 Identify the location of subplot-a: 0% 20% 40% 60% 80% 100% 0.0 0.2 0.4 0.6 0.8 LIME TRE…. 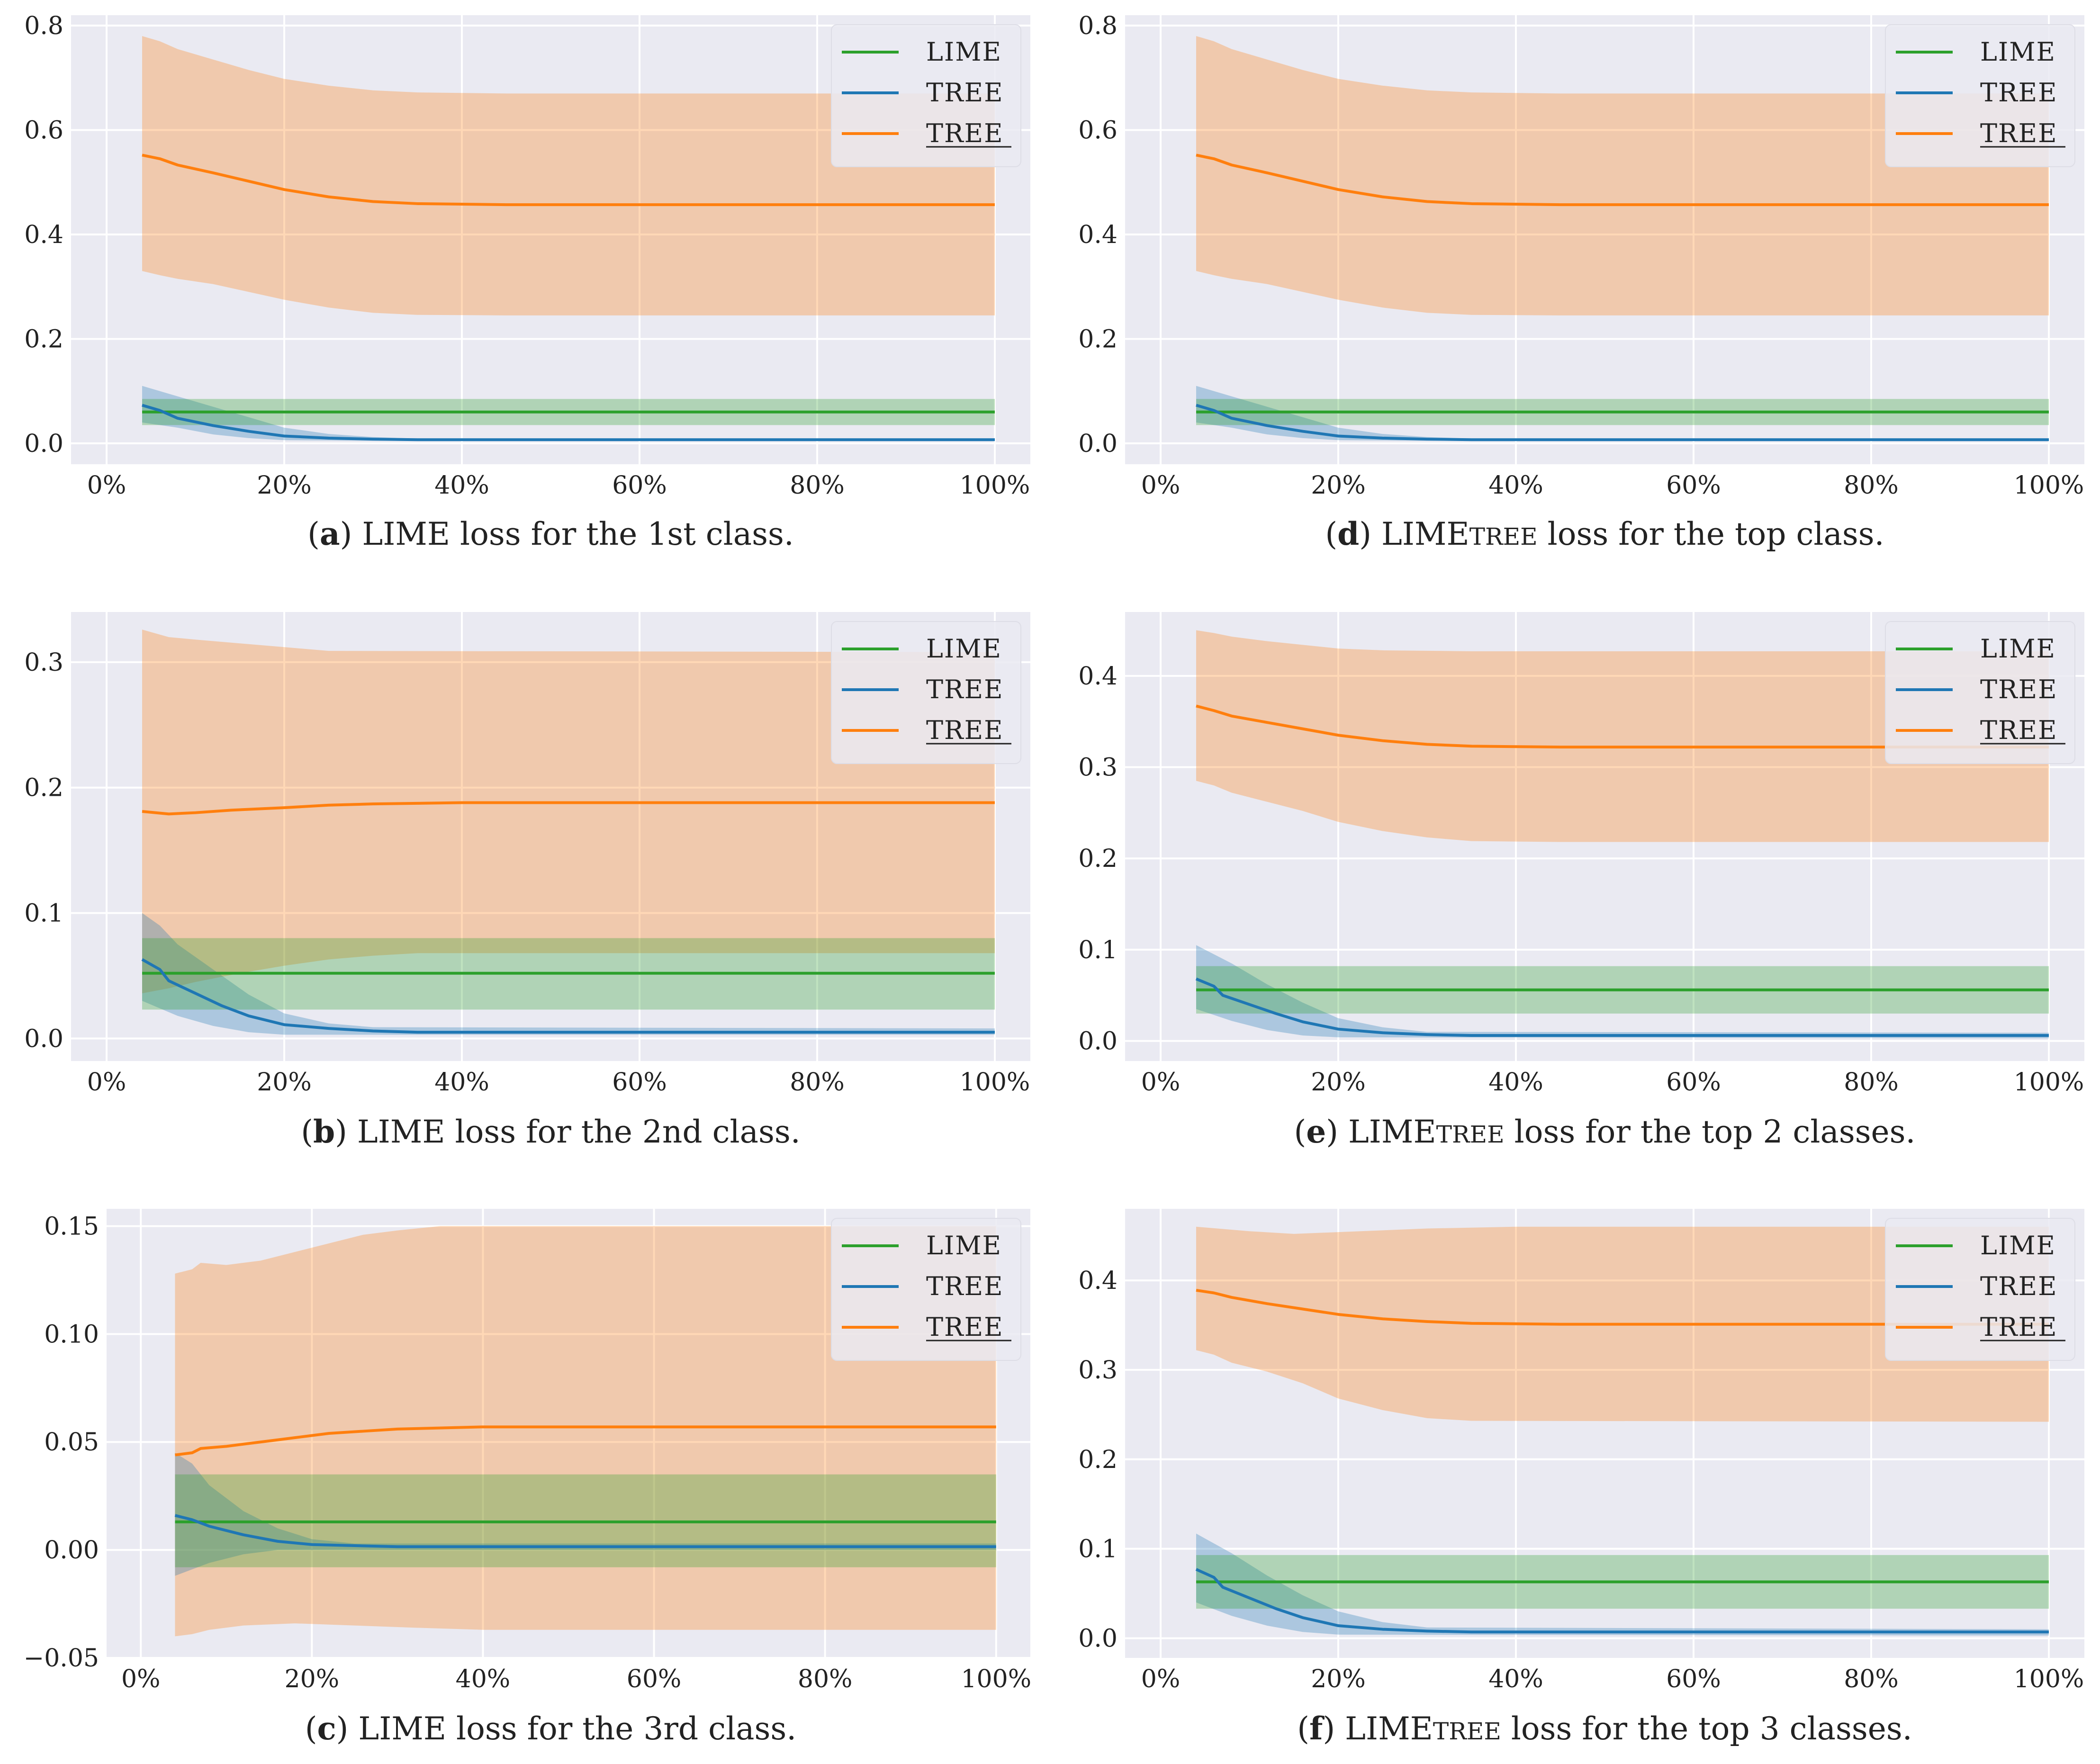
(527, 282).